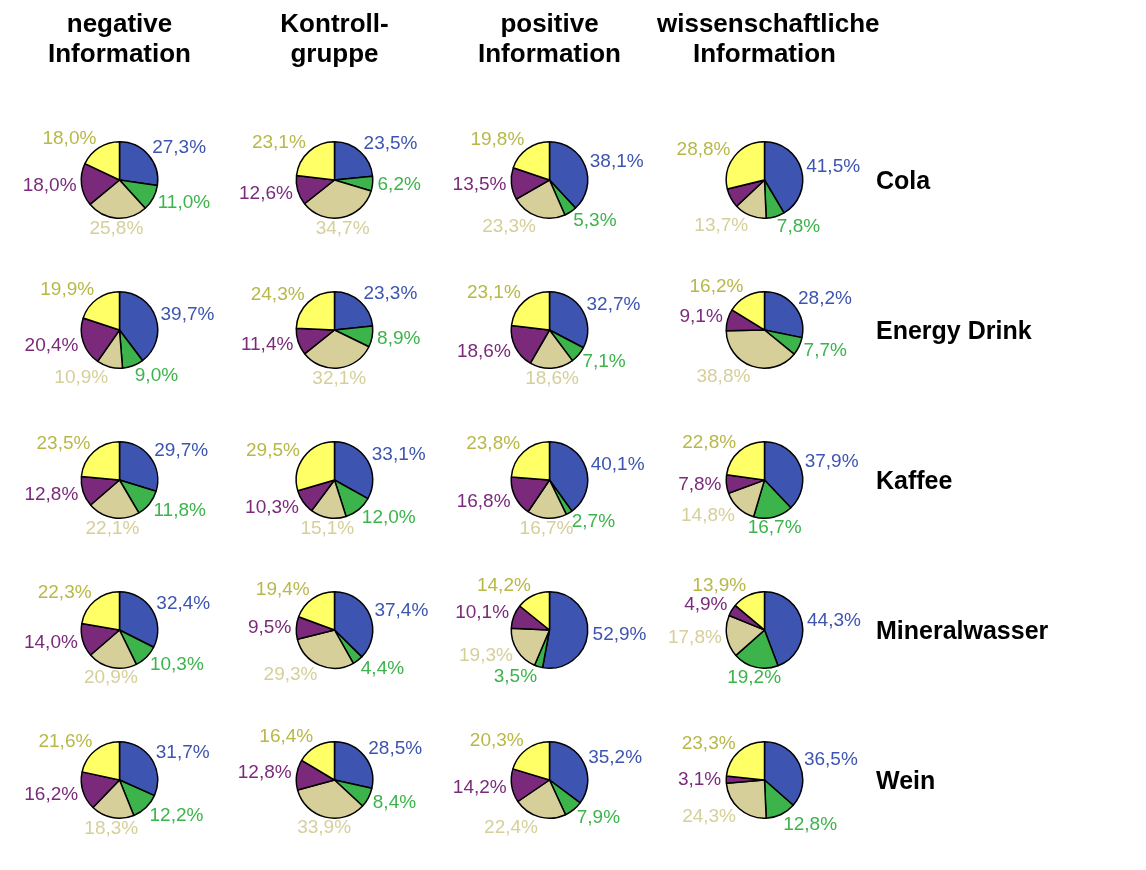 The height and width of the screenshot is (870, 1146). I want to click on data-label: 4,4%, so click(382, 668).